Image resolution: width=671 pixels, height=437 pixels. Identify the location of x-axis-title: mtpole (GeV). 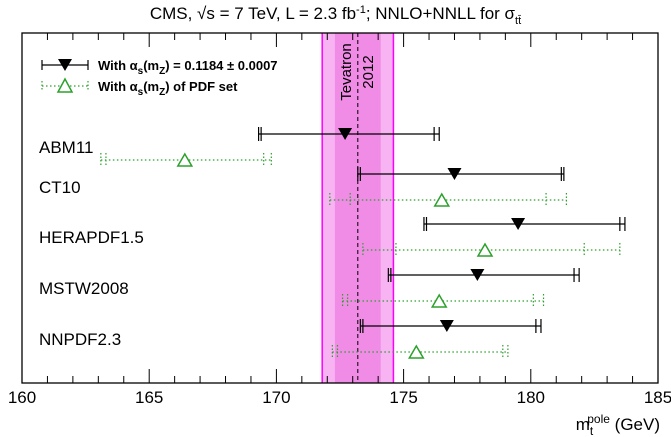
(618, 424).